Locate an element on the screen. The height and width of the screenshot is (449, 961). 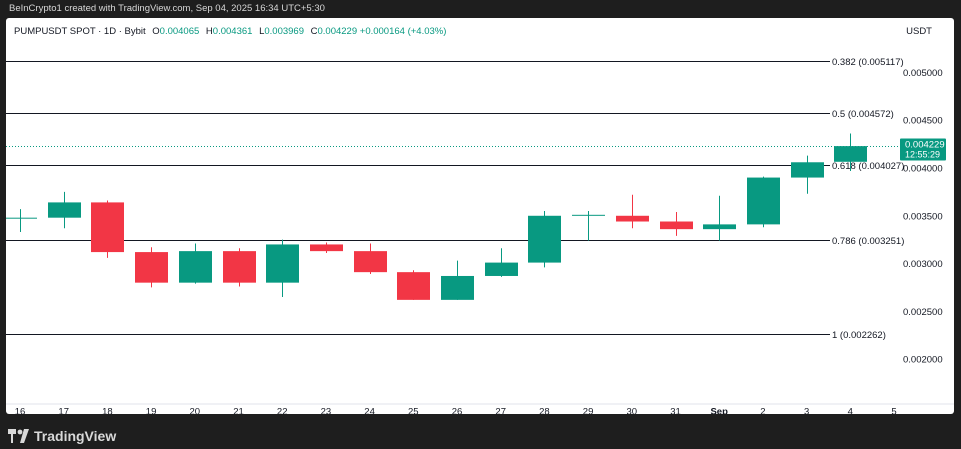
currency-label: USDT is located at coordinates (919, 31).